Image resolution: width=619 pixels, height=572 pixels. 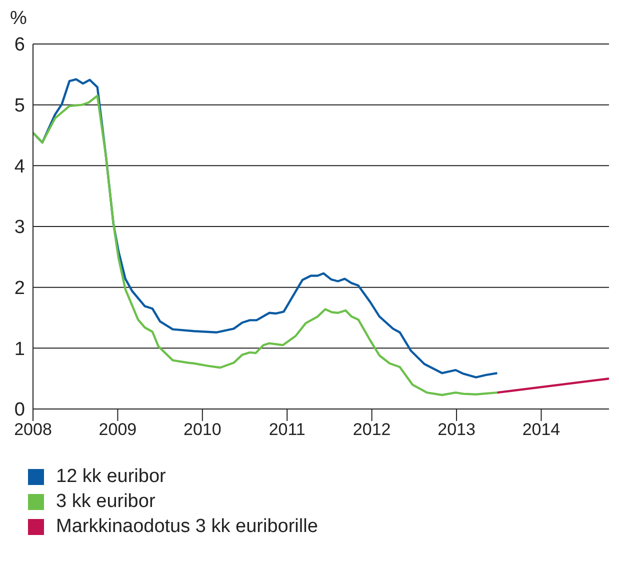 What do you see at coordinates (19, 227) in the screenshot?
I see `y-tick-label: 3` at bounding box center [19, 227].